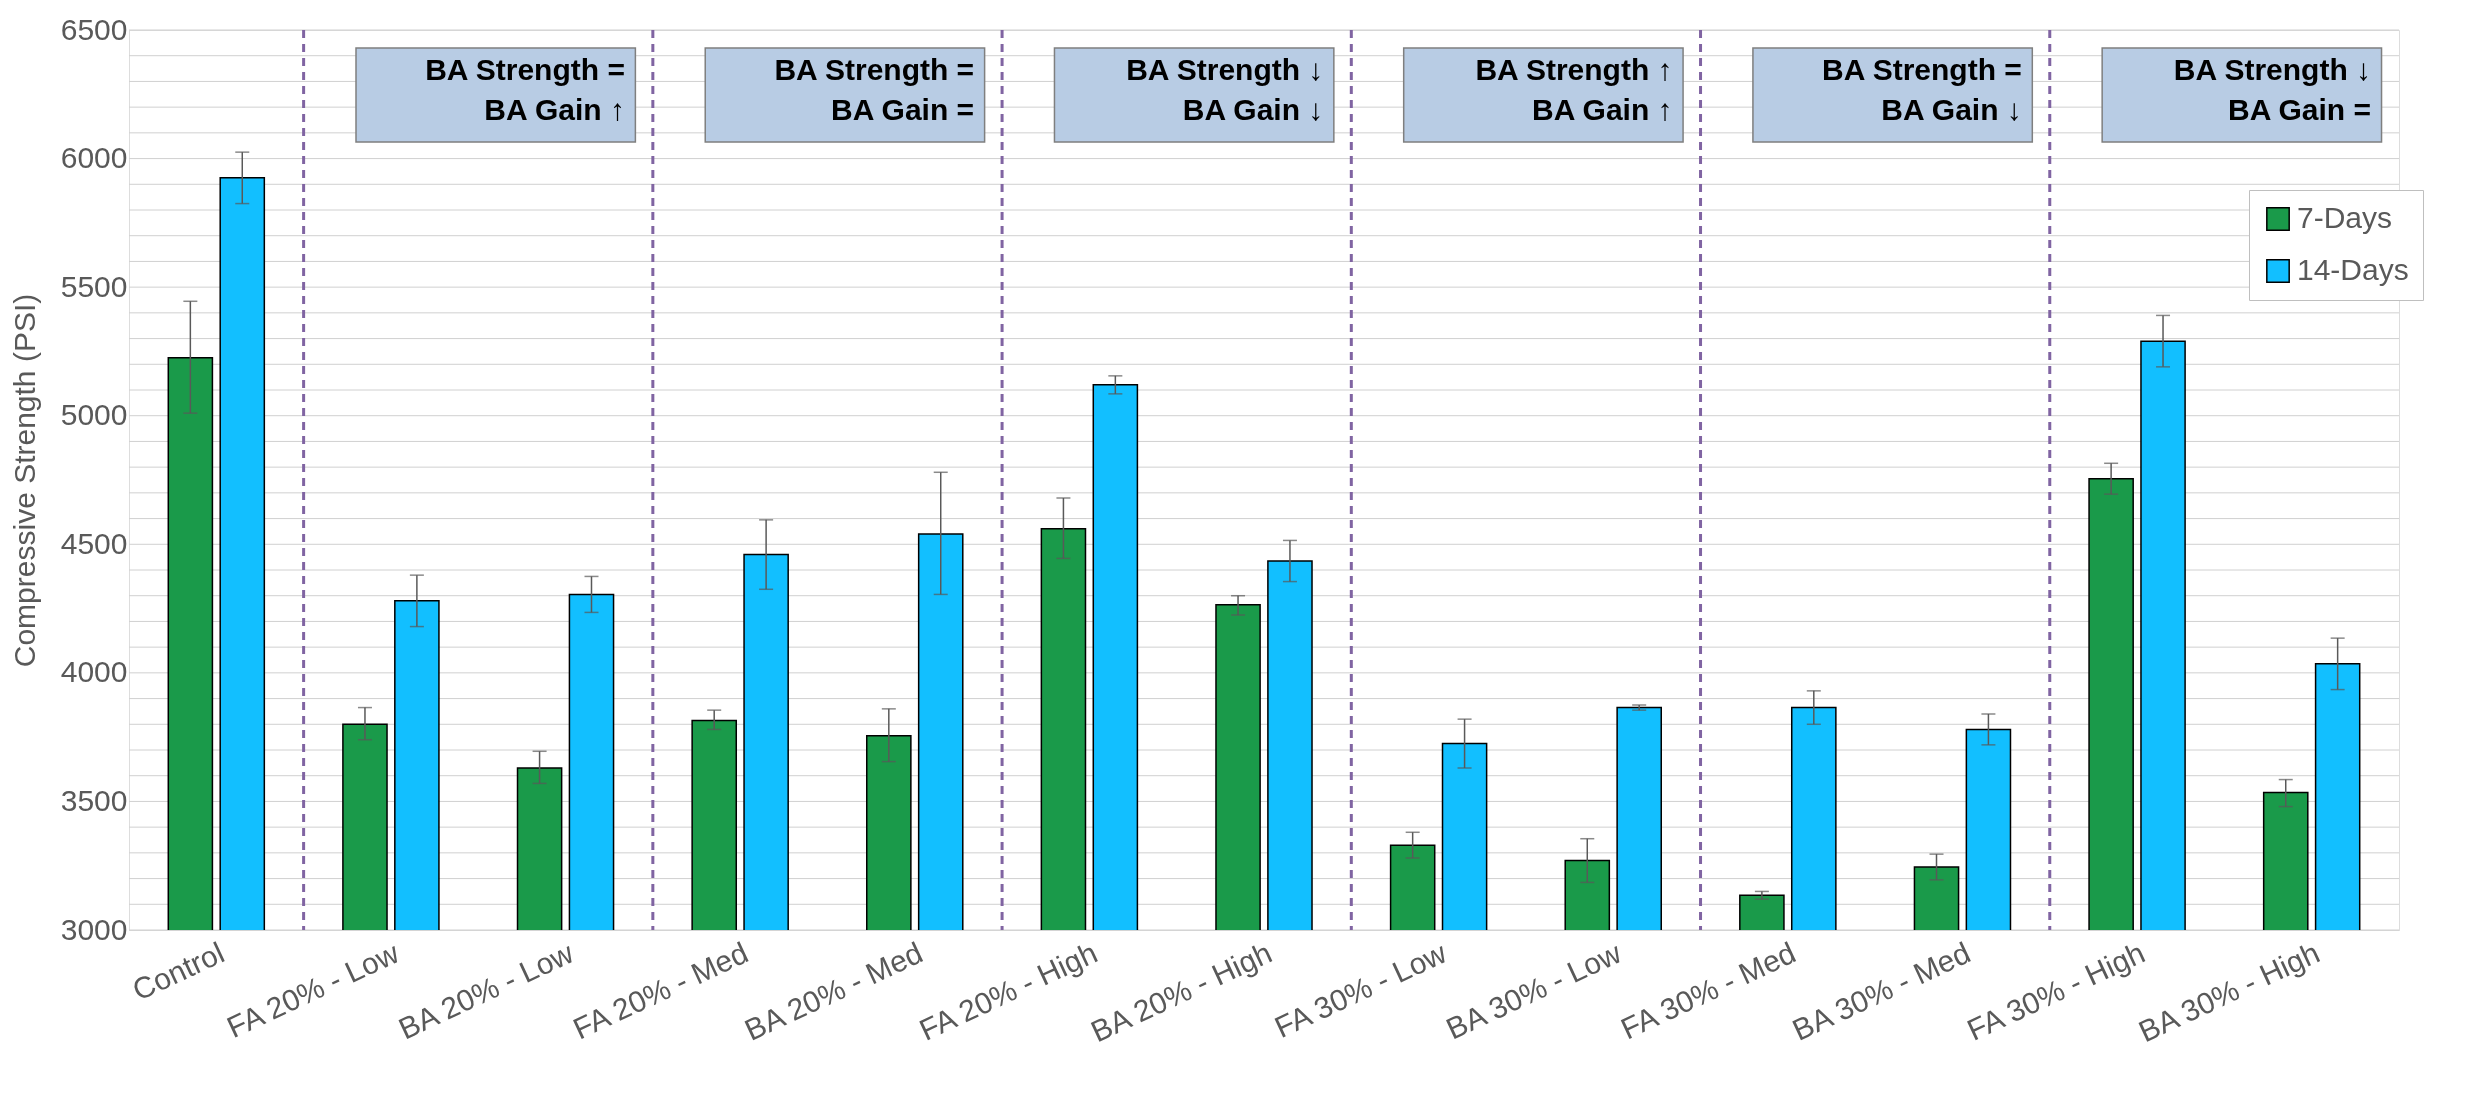 This screenshot has height=1114, width=2491. I want to click on y-tick-label: 4500, so click(94, 543).